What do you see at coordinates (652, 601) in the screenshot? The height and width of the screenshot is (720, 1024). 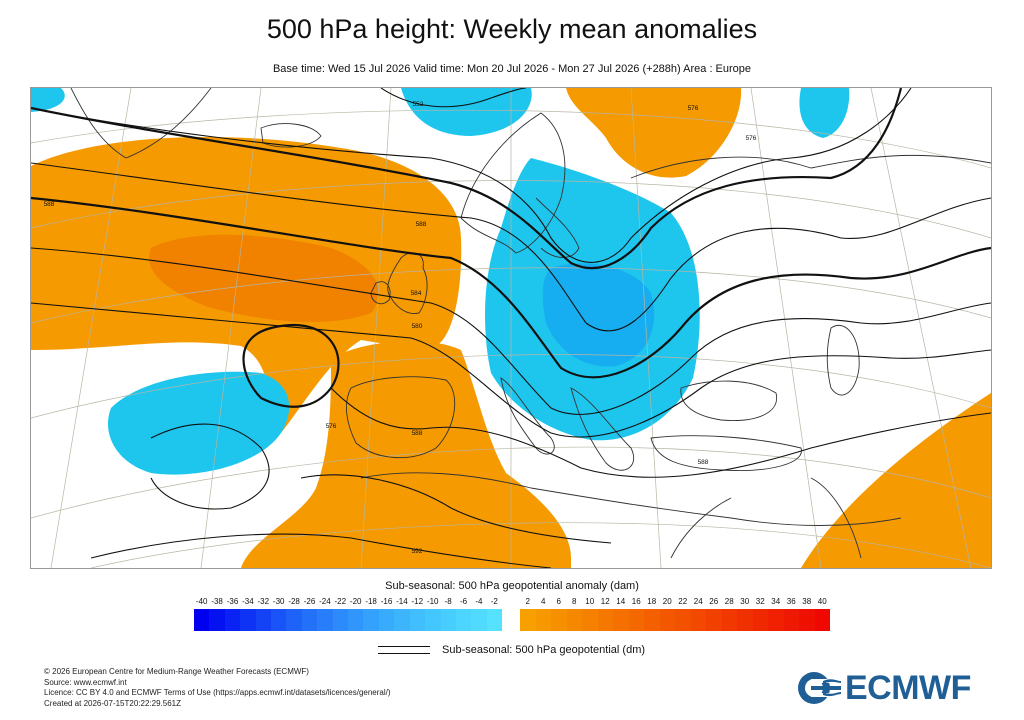 I see `positive-colorbar-tick-label: 18` at bounding box center [652, 601].